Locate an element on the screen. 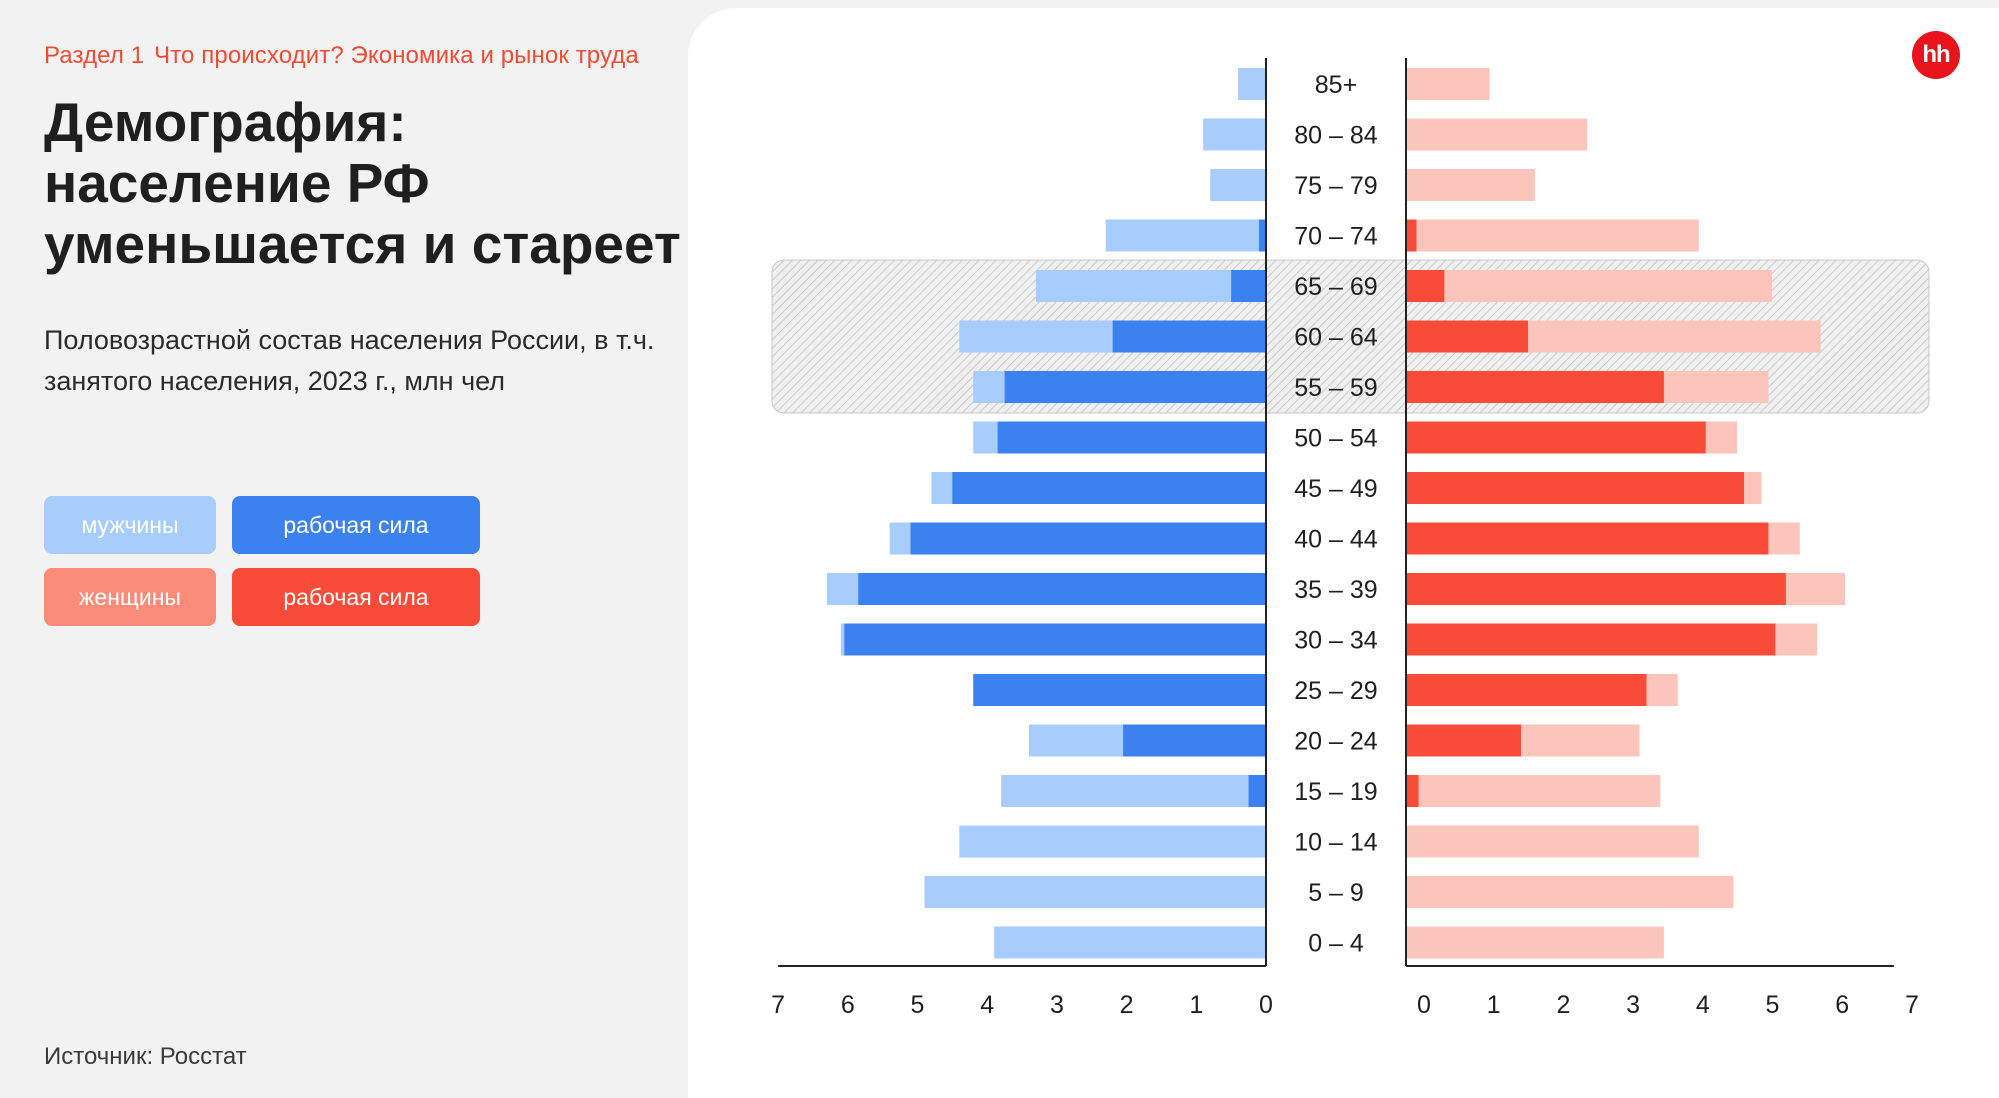 The width and height of the screenshot is (1999, 1098). legend-men-workforce-button: рабочая сила is located at coordinates (356, 525).